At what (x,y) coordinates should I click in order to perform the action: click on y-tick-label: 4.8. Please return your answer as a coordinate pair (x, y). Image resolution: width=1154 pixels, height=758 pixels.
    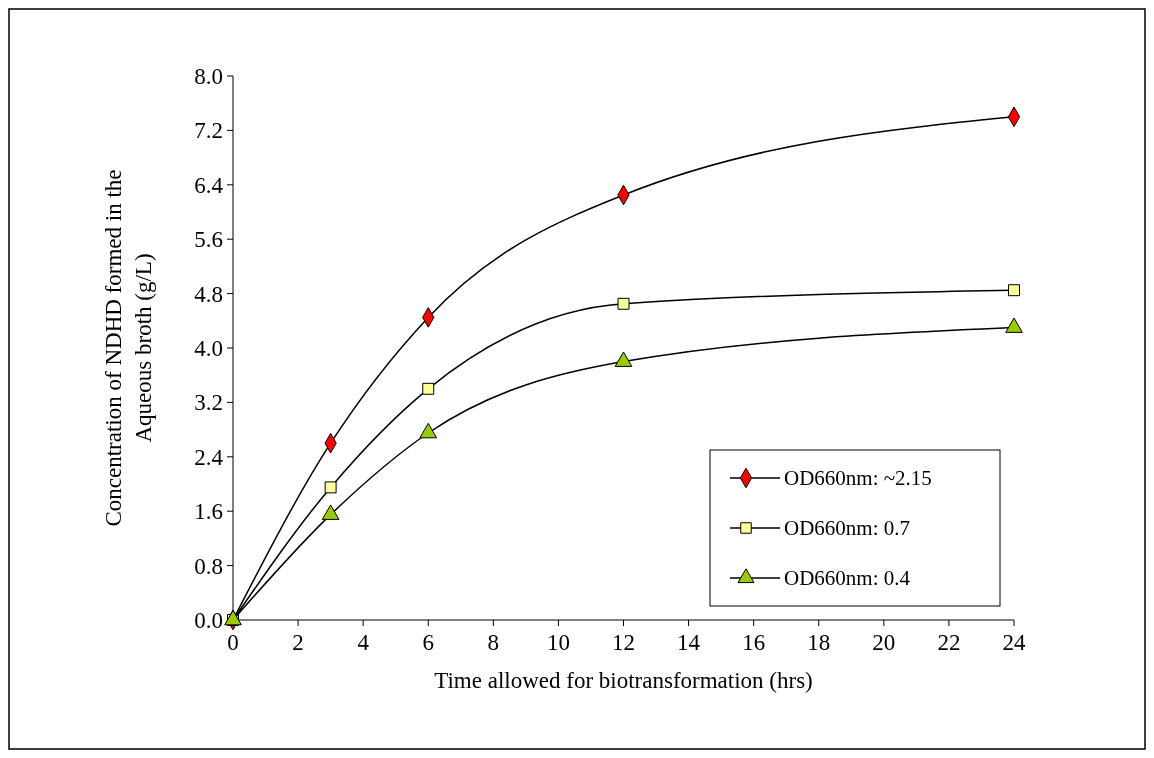
    Looking at the image, I should click on (208, 294).